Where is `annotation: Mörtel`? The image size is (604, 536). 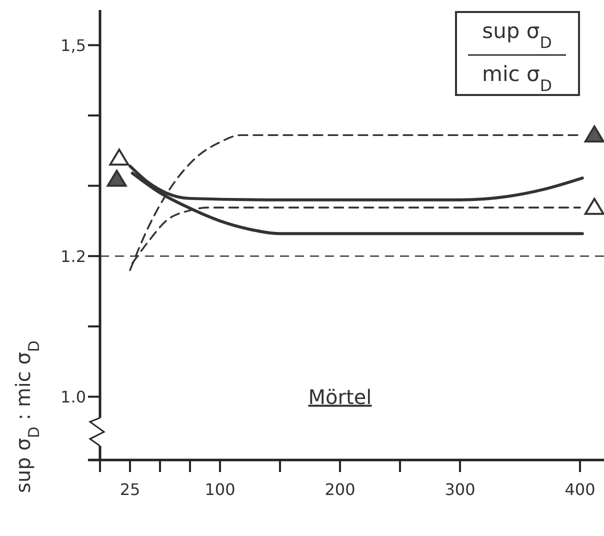 annotation: Mörtel is located at coordinates (340, 396).